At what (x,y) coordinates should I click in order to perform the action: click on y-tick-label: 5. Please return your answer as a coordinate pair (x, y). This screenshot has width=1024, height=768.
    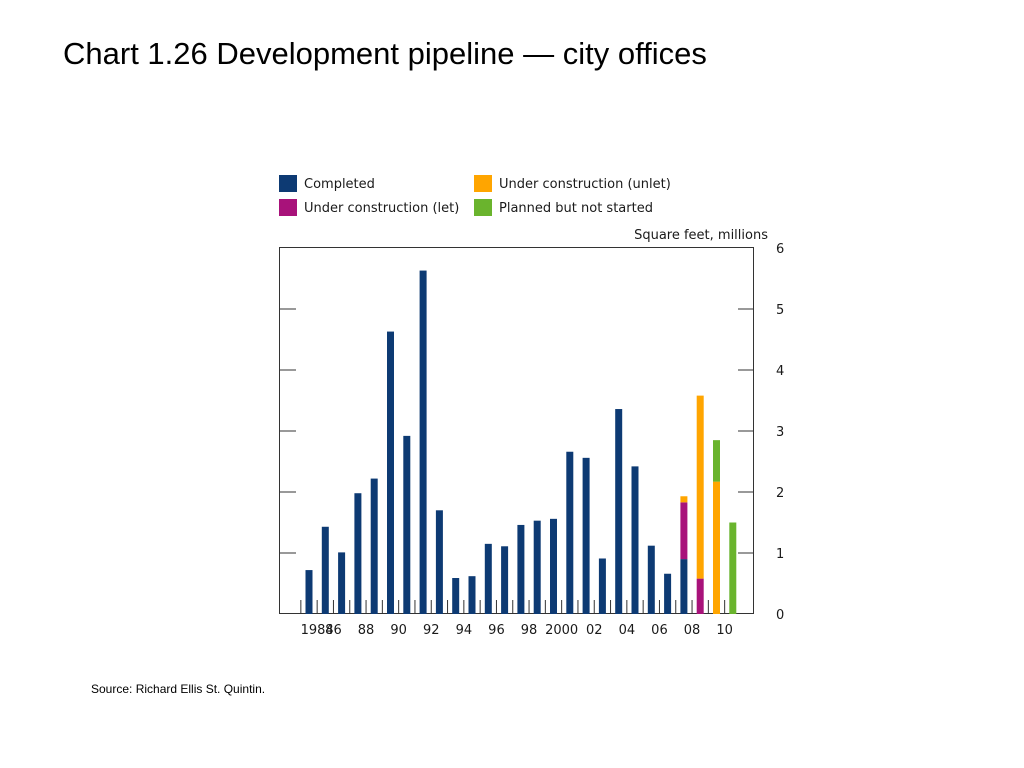
    Looking at the image, I should click on (780, 310).